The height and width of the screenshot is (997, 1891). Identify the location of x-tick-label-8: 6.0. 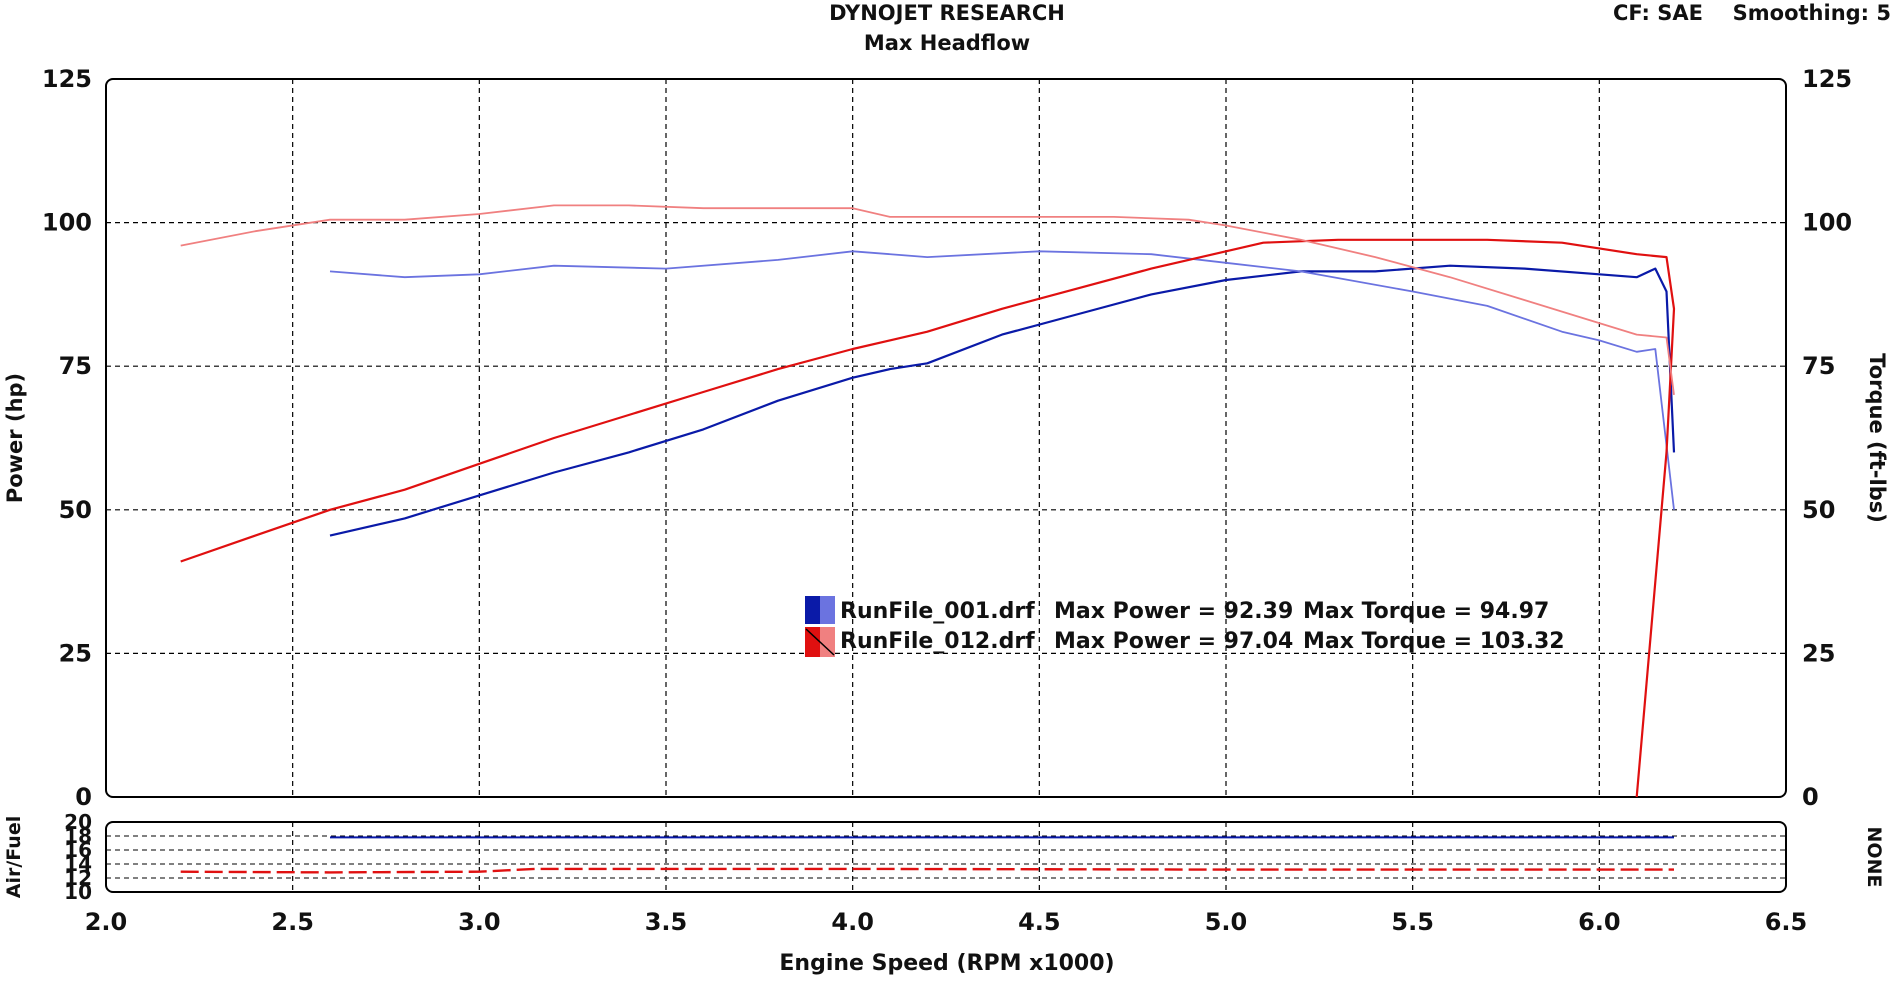
(1599, 922).